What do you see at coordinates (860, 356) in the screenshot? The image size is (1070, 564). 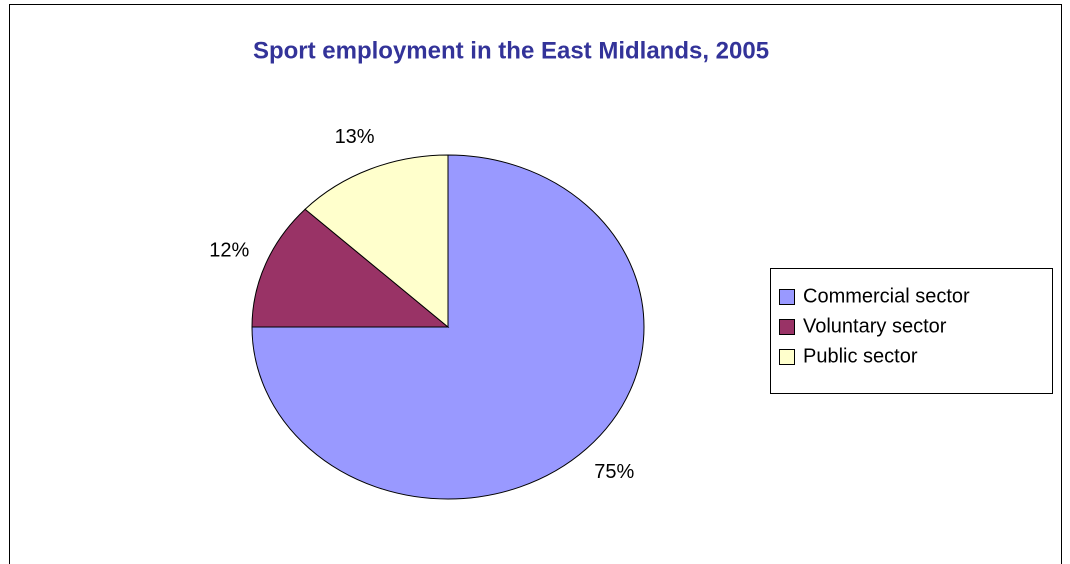 I see `legend-label: Public sector` at bounding box center [860, 356].